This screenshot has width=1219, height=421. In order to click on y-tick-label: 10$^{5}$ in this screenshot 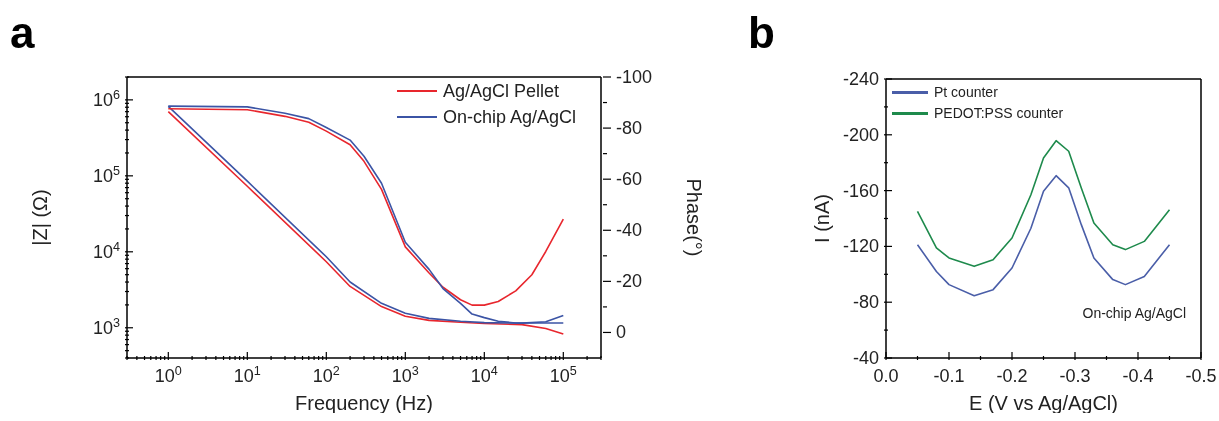, I will do `click(106, 174)`.